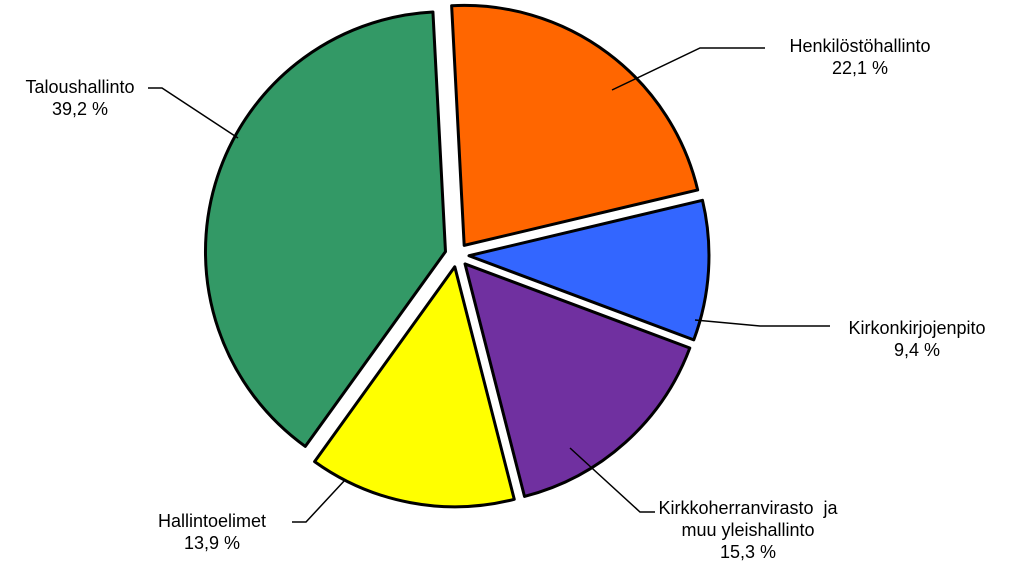 The image size is (1022, 571). What do you see at coordinates (747, 530) in the screenshot?
I see `slice-category-label: muu yleishallinto` at bounding box center [747, 530].